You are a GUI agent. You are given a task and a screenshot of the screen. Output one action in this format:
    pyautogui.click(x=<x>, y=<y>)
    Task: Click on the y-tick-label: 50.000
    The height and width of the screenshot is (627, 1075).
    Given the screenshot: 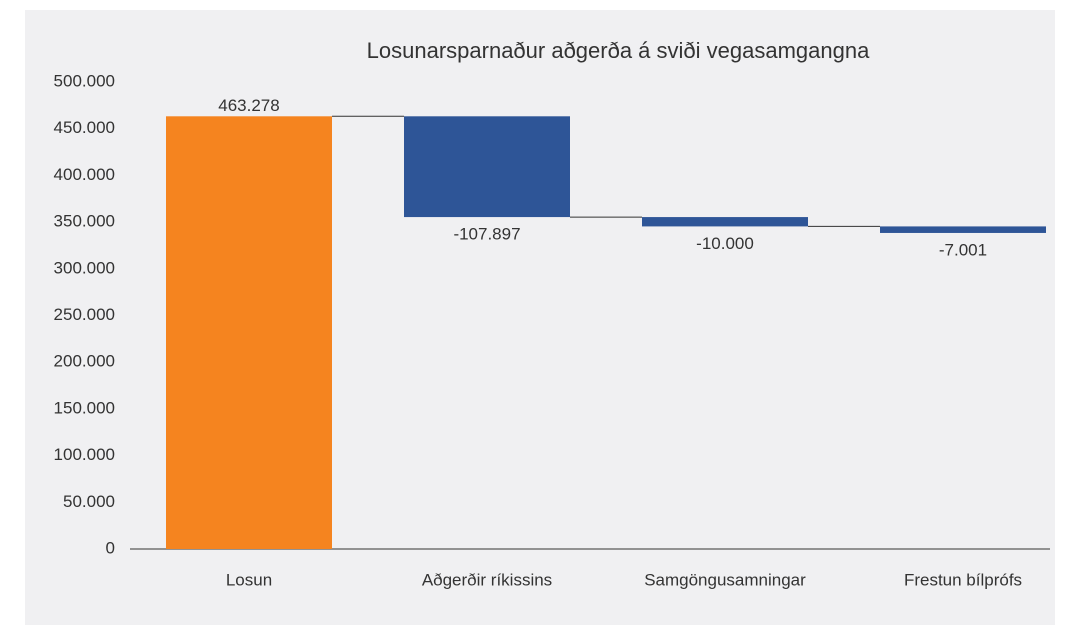 What is the action you would take?
    pyautogui.click(x=89, y=501)
    